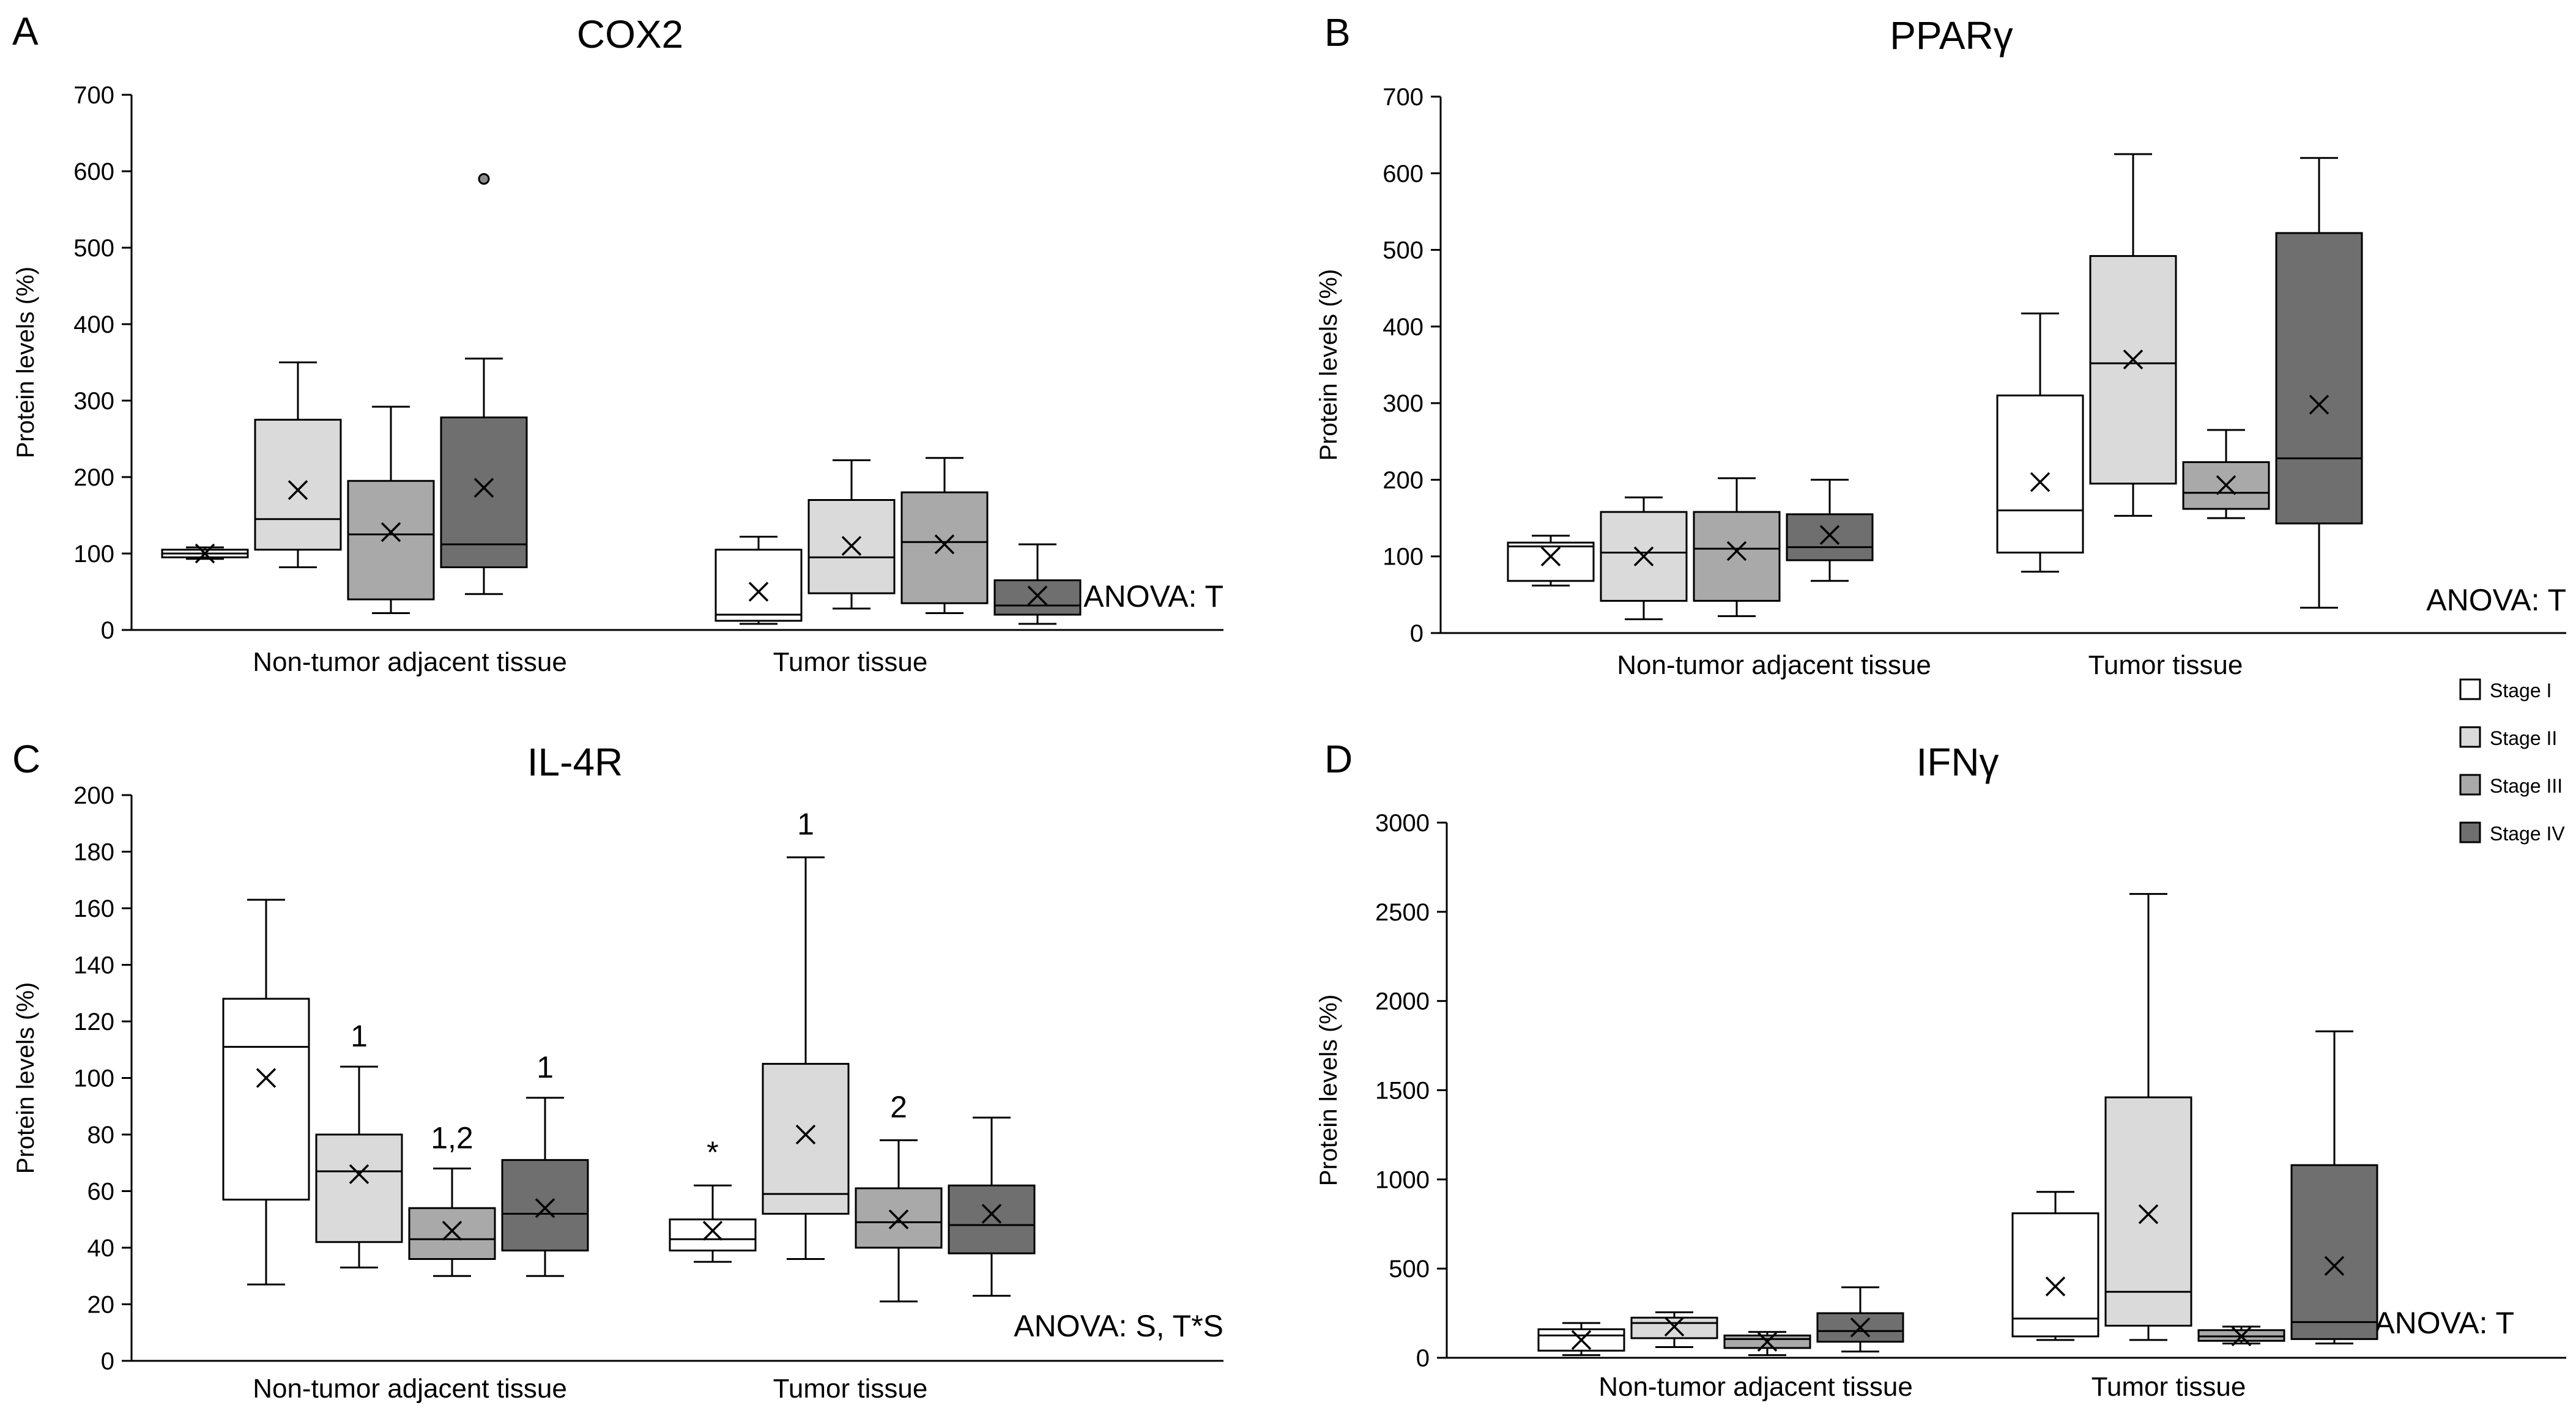  I want to click on box-b-g1-stage1, so click(2040, 443).